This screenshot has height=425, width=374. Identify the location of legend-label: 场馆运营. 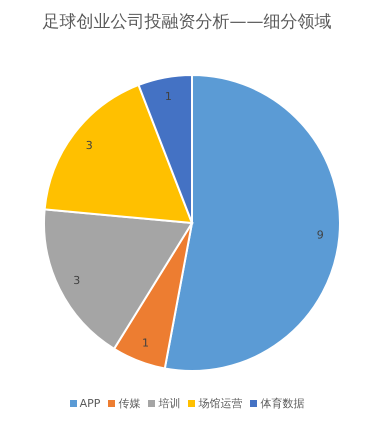
(220, 403).